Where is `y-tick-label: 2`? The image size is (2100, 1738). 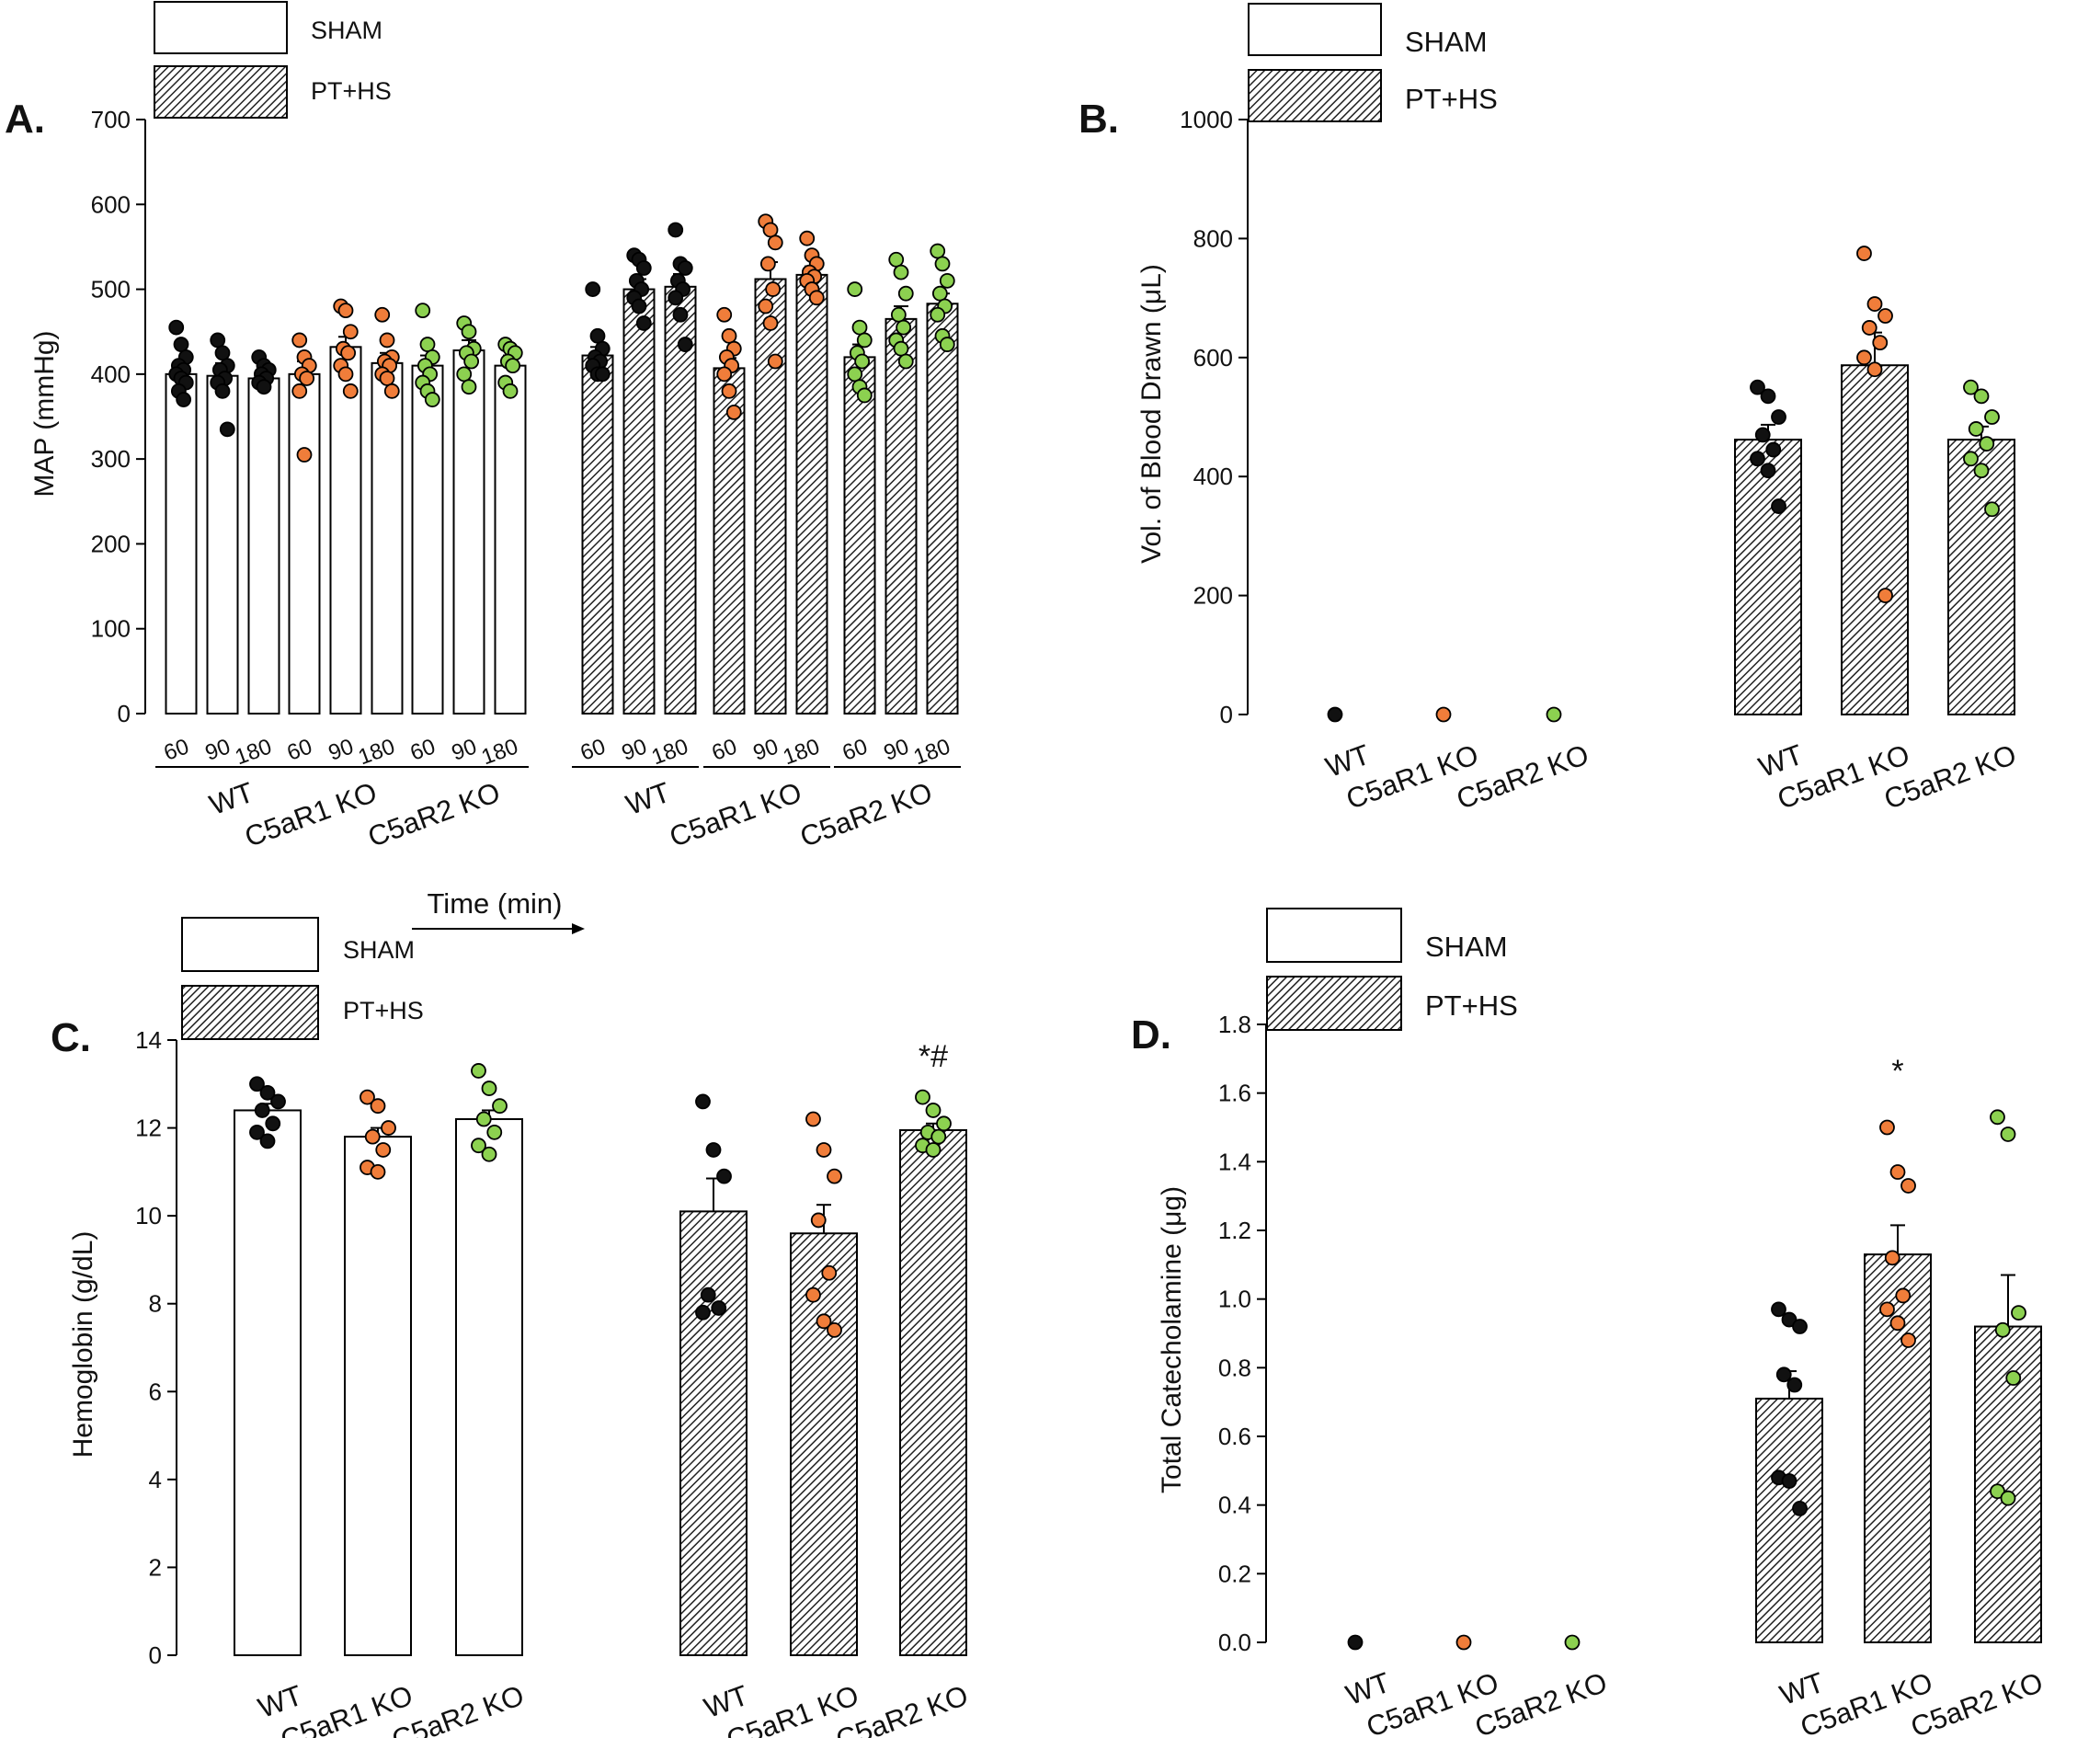
y-tick-label: 2 is located at coordinates (155, 1567).